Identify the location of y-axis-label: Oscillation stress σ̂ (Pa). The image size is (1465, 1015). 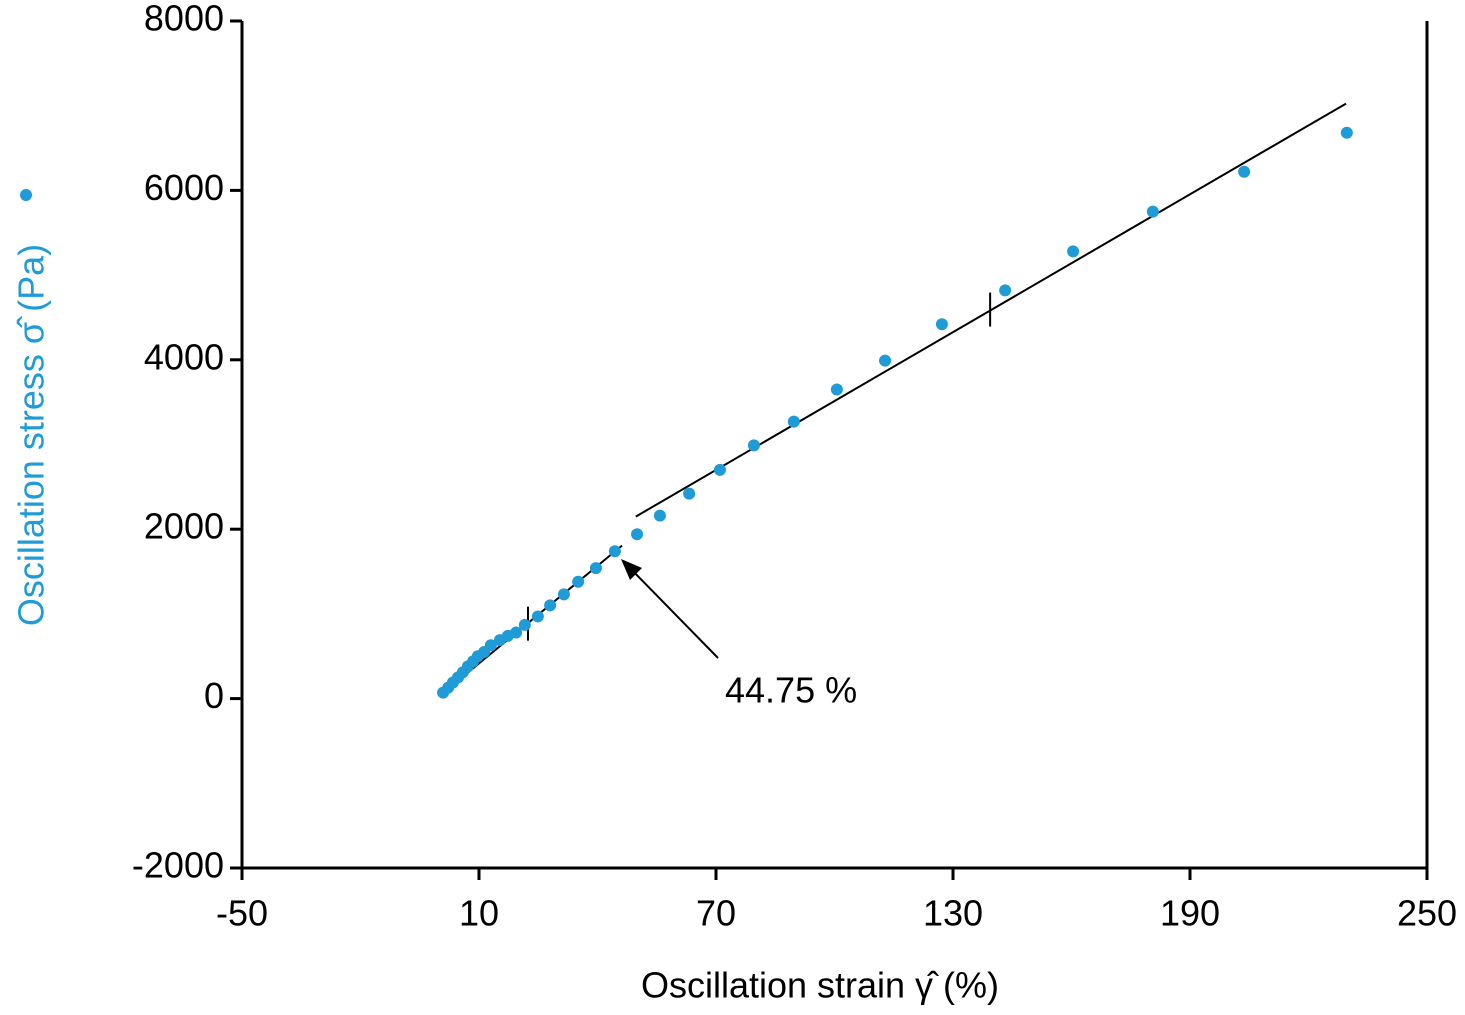
(31, 435).